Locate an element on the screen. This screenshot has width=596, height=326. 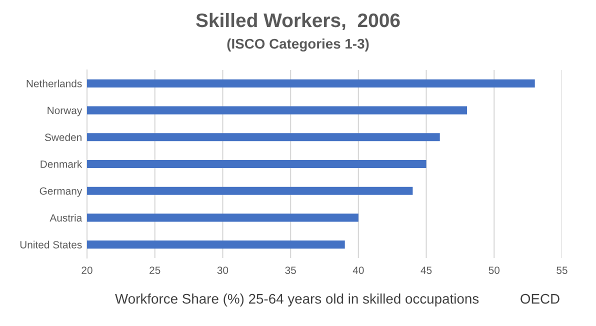
text: OECD is located at coordinates (540, 299).